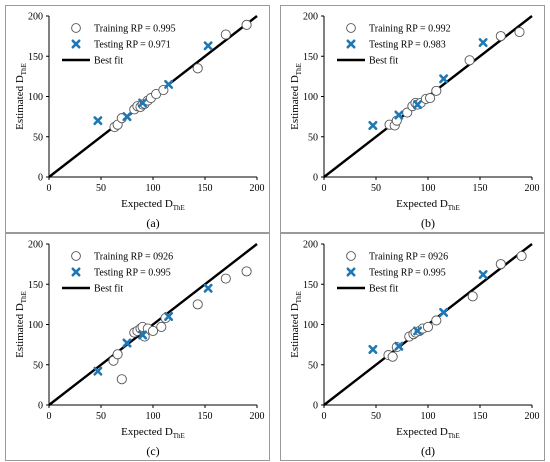 The height and width of the screenshot is (462, 550). What do you see at coordinates (152, 451) in the screenshot?
I see `panel-caption: (c)` at bounding box center [152, 451].